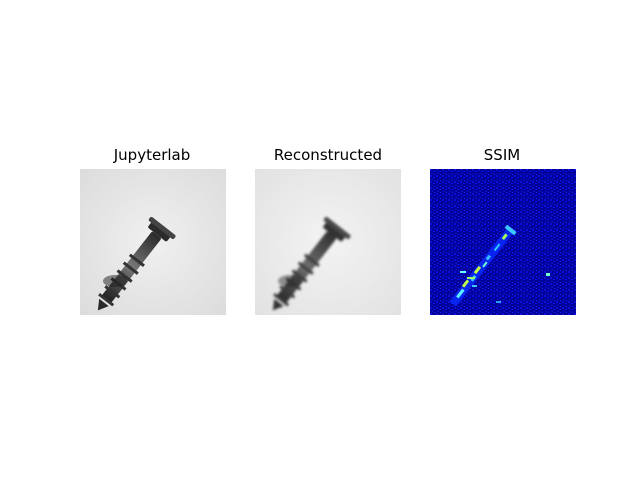  Describe the element at coordinates (328, 155) in the screenshot. I see `panel-title-reconstructed: Reconstructed` at that location.